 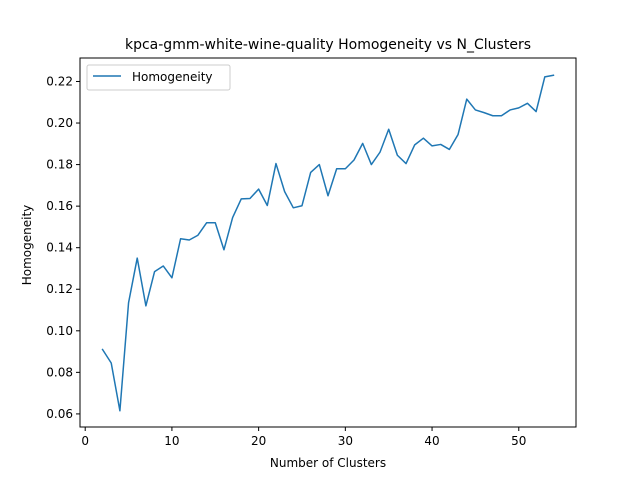 What do you see at coordinates (518, 441) in the screenshot?
I see `x-tick-label: 50` at bounding box center [518, 441].